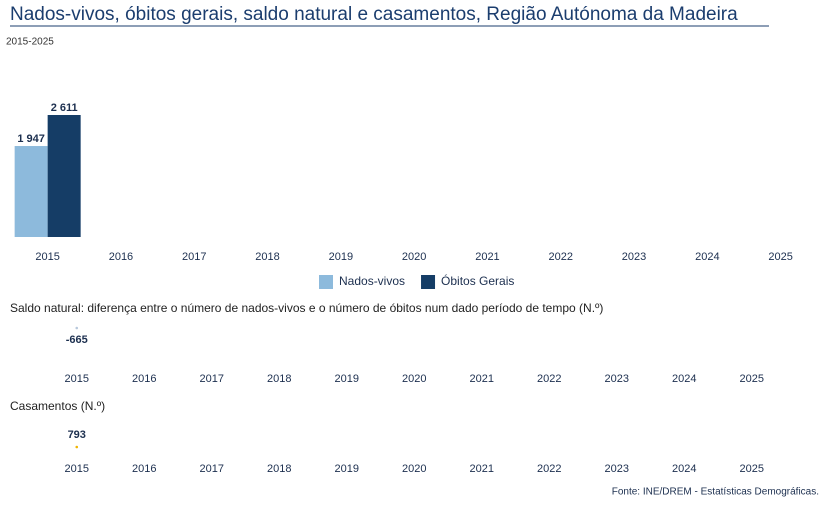 Image resolution: width=825 pixels, height=505 pixels. Describe the element at coordinates (77, 435) in the screenshot. I see `value-label: 793` at that location.